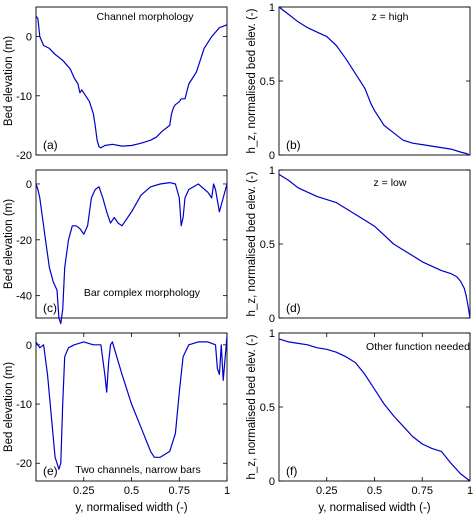  I want to click on panel-annotation: Channel morphology, so click(146, 17).